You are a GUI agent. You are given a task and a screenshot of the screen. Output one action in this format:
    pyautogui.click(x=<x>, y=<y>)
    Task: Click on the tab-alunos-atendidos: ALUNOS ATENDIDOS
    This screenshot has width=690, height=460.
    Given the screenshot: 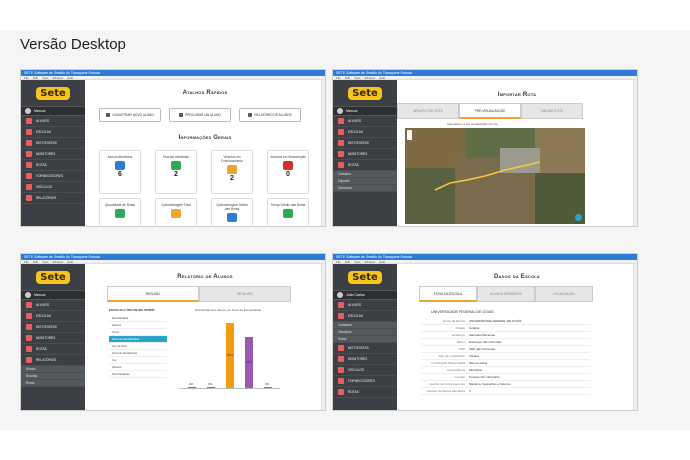 What is the action you would take?
    pyautogui.click(x=506, y=294)
    